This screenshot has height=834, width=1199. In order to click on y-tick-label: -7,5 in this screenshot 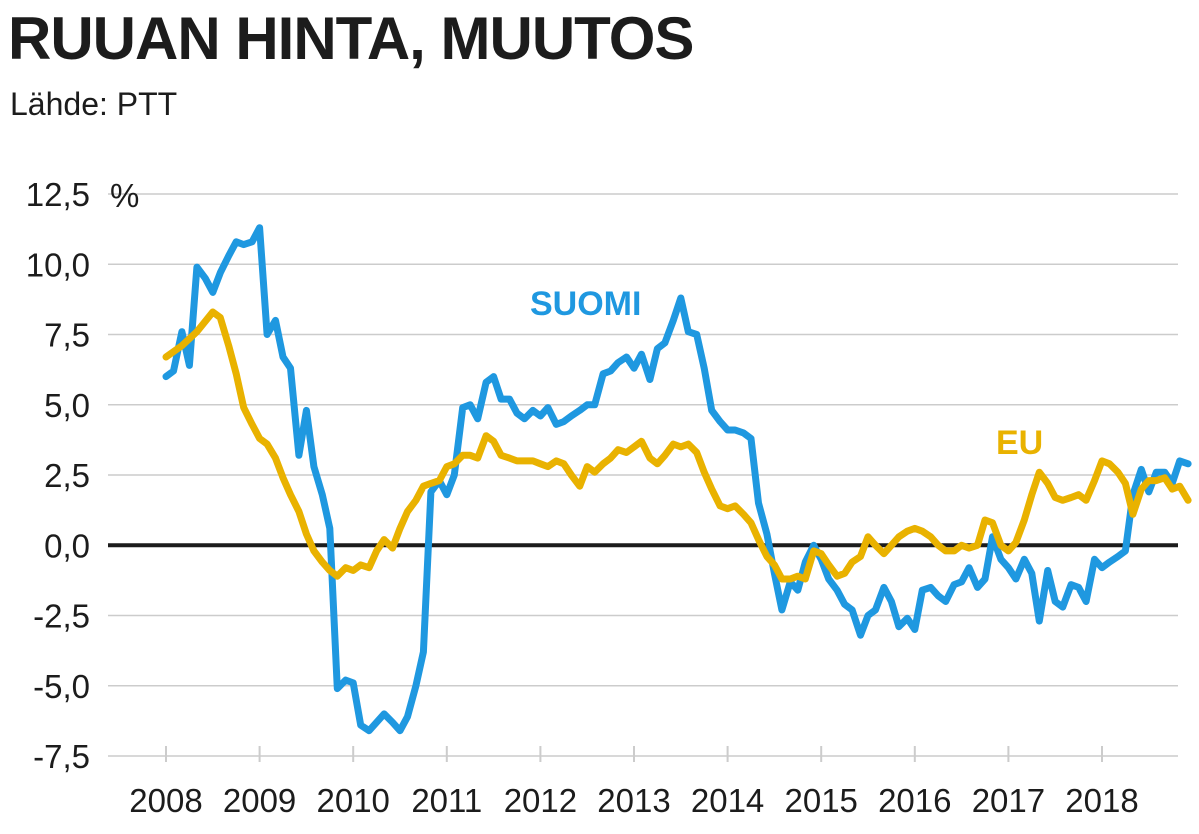, I will do `click(61, 756)`.